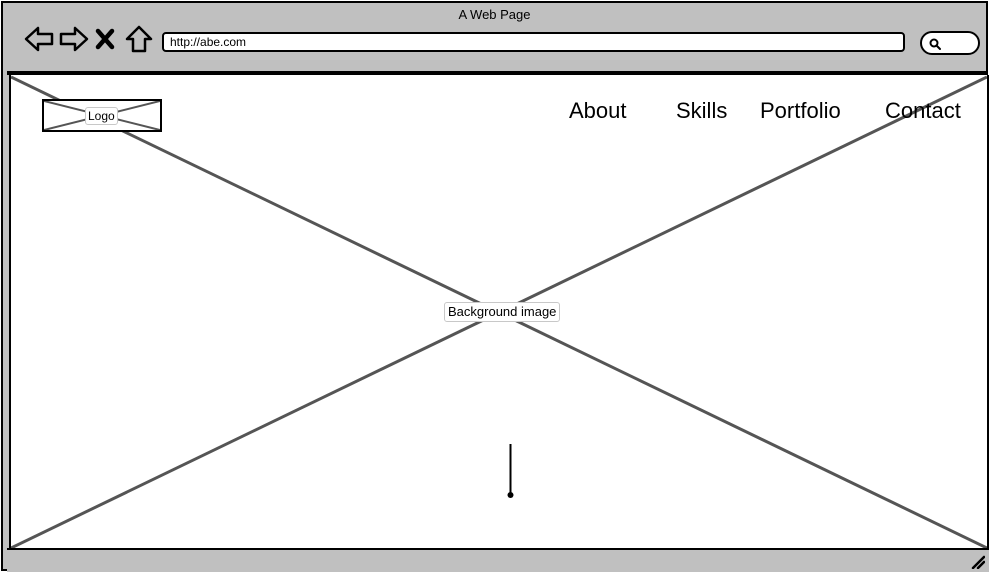  I want to click on search-icon, so click(935, 44).